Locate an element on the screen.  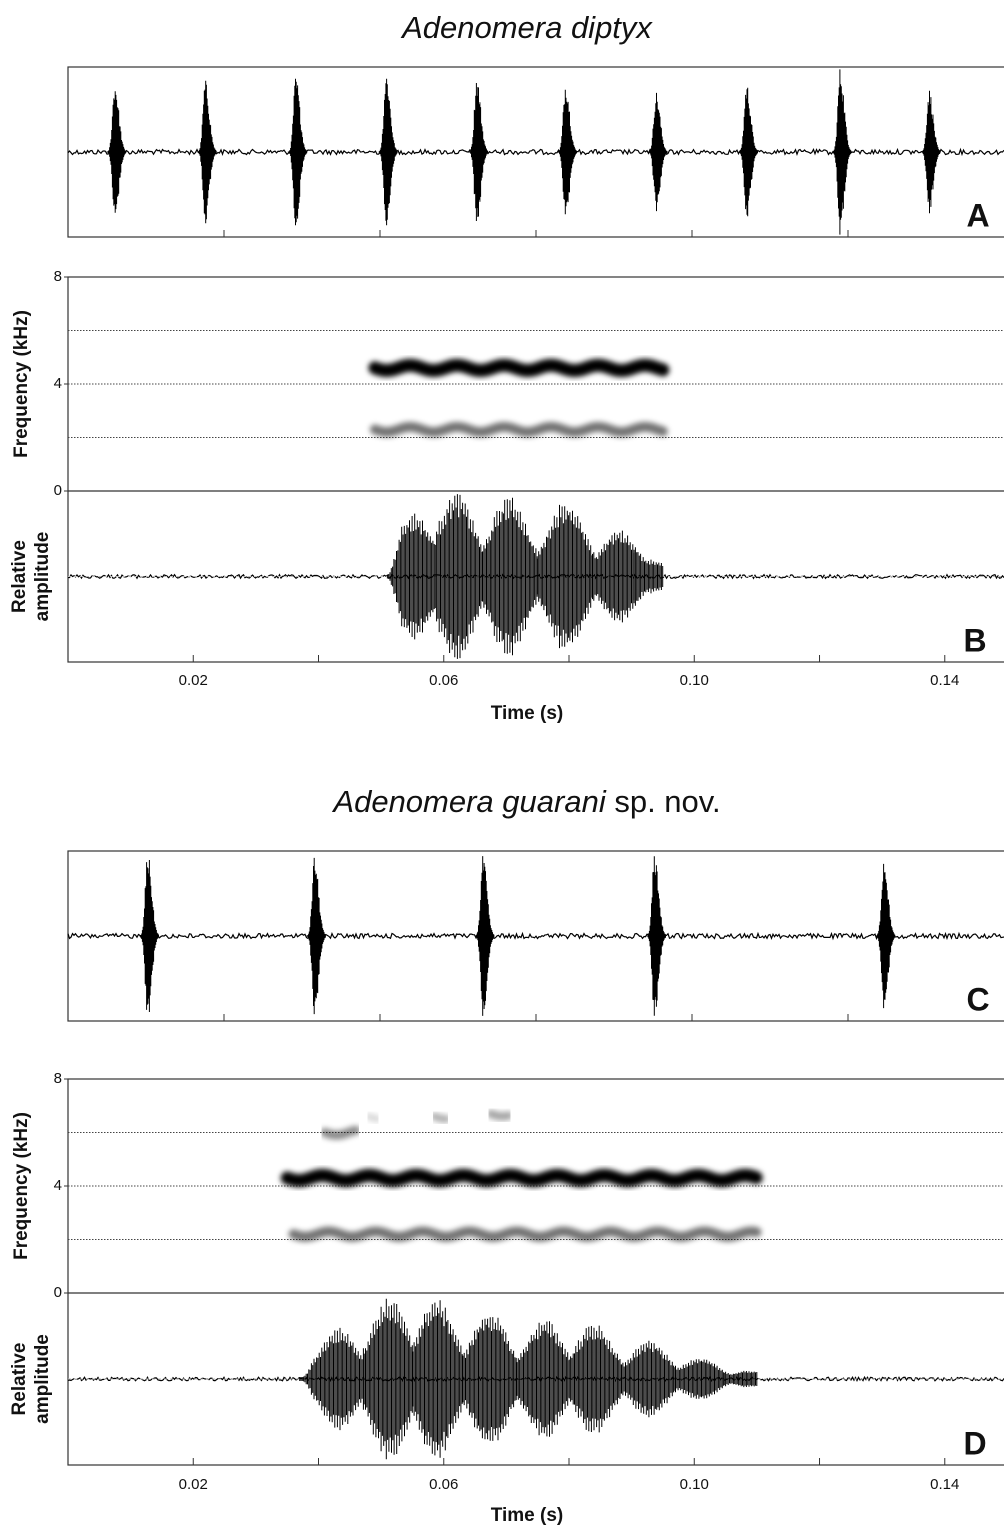
chart-title: Adenomera diptyx is located at coordinates (526, 27).